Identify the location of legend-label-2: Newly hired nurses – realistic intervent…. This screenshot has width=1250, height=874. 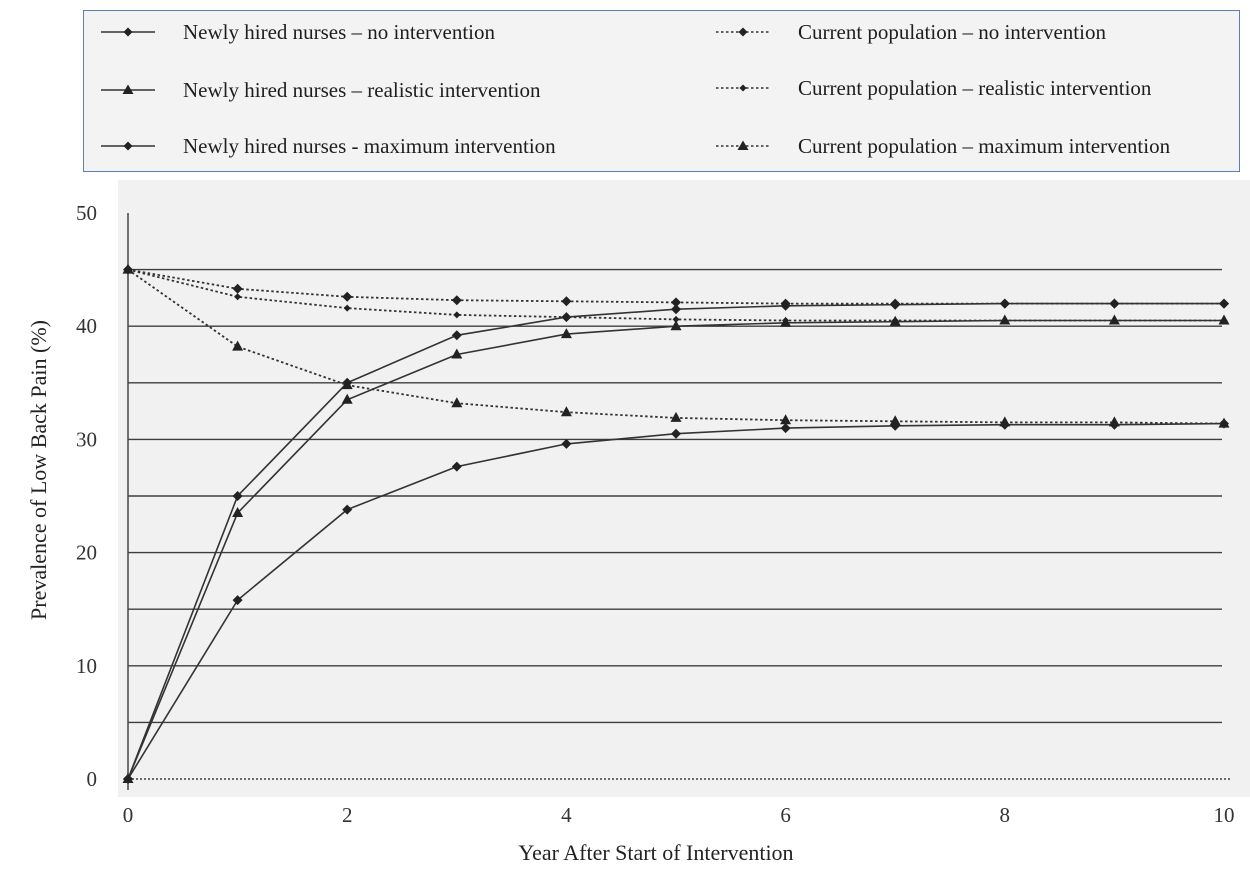
(362, 89).